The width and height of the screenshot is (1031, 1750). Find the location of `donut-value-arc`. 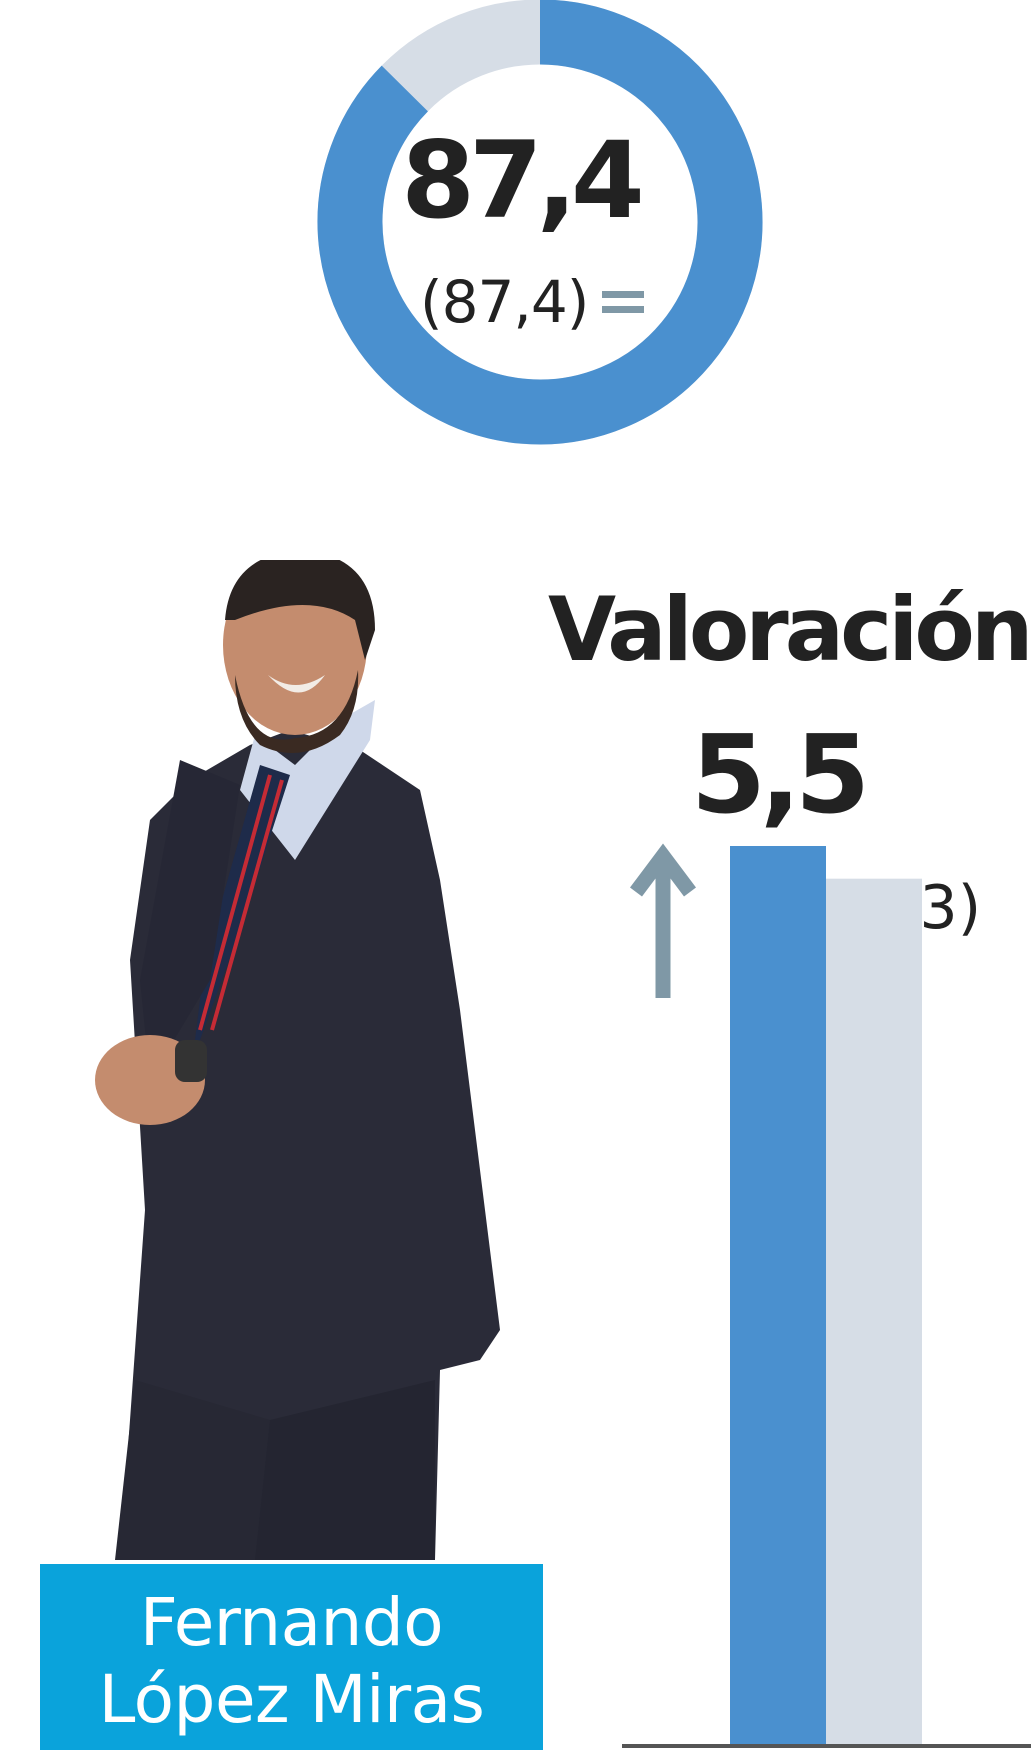

donut-value-arc is located at coordinates (540, 222).